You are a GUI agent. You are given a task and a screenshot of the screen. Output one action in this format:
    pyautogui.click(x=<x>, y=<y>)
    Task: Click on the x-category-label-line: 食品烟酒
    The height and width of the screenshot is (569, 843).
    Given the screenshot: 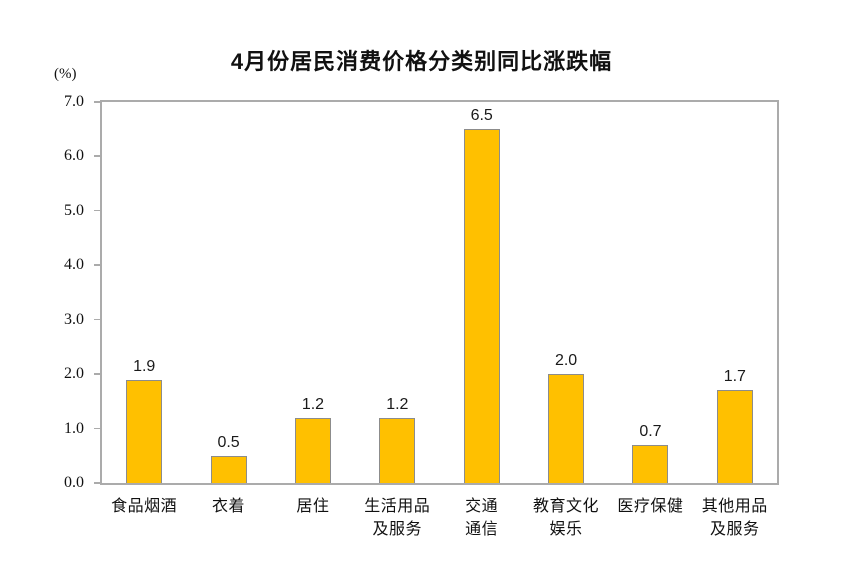 What is the action you would take?
    pyautogui.click(x=144, y=506)
    